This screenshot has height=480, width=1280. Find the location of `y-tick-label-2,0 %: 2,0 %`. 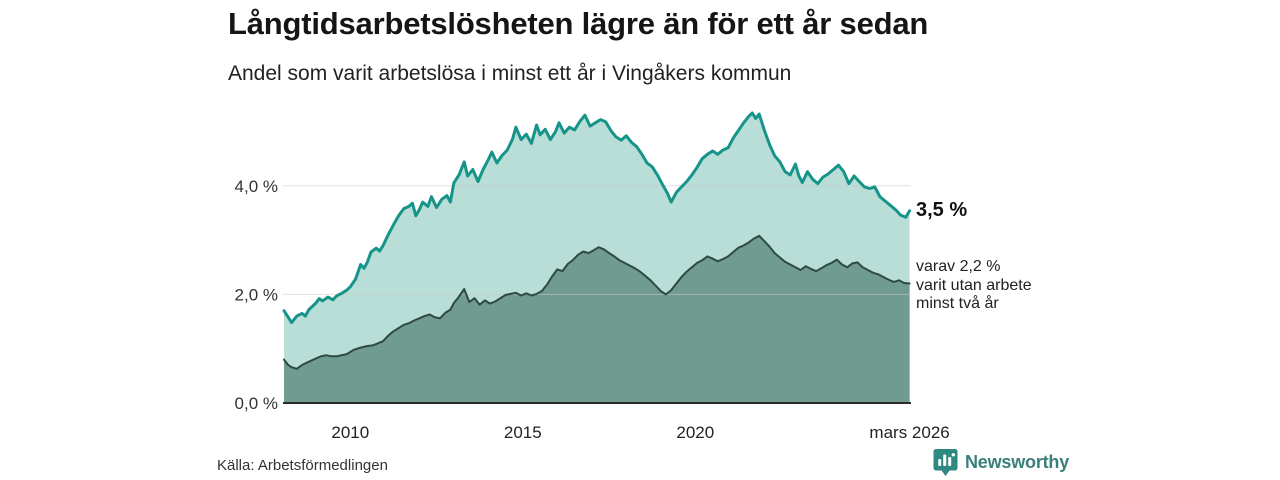

y-tick-label-2,0 %: 2,0 % is located at coordinates (256, 294).